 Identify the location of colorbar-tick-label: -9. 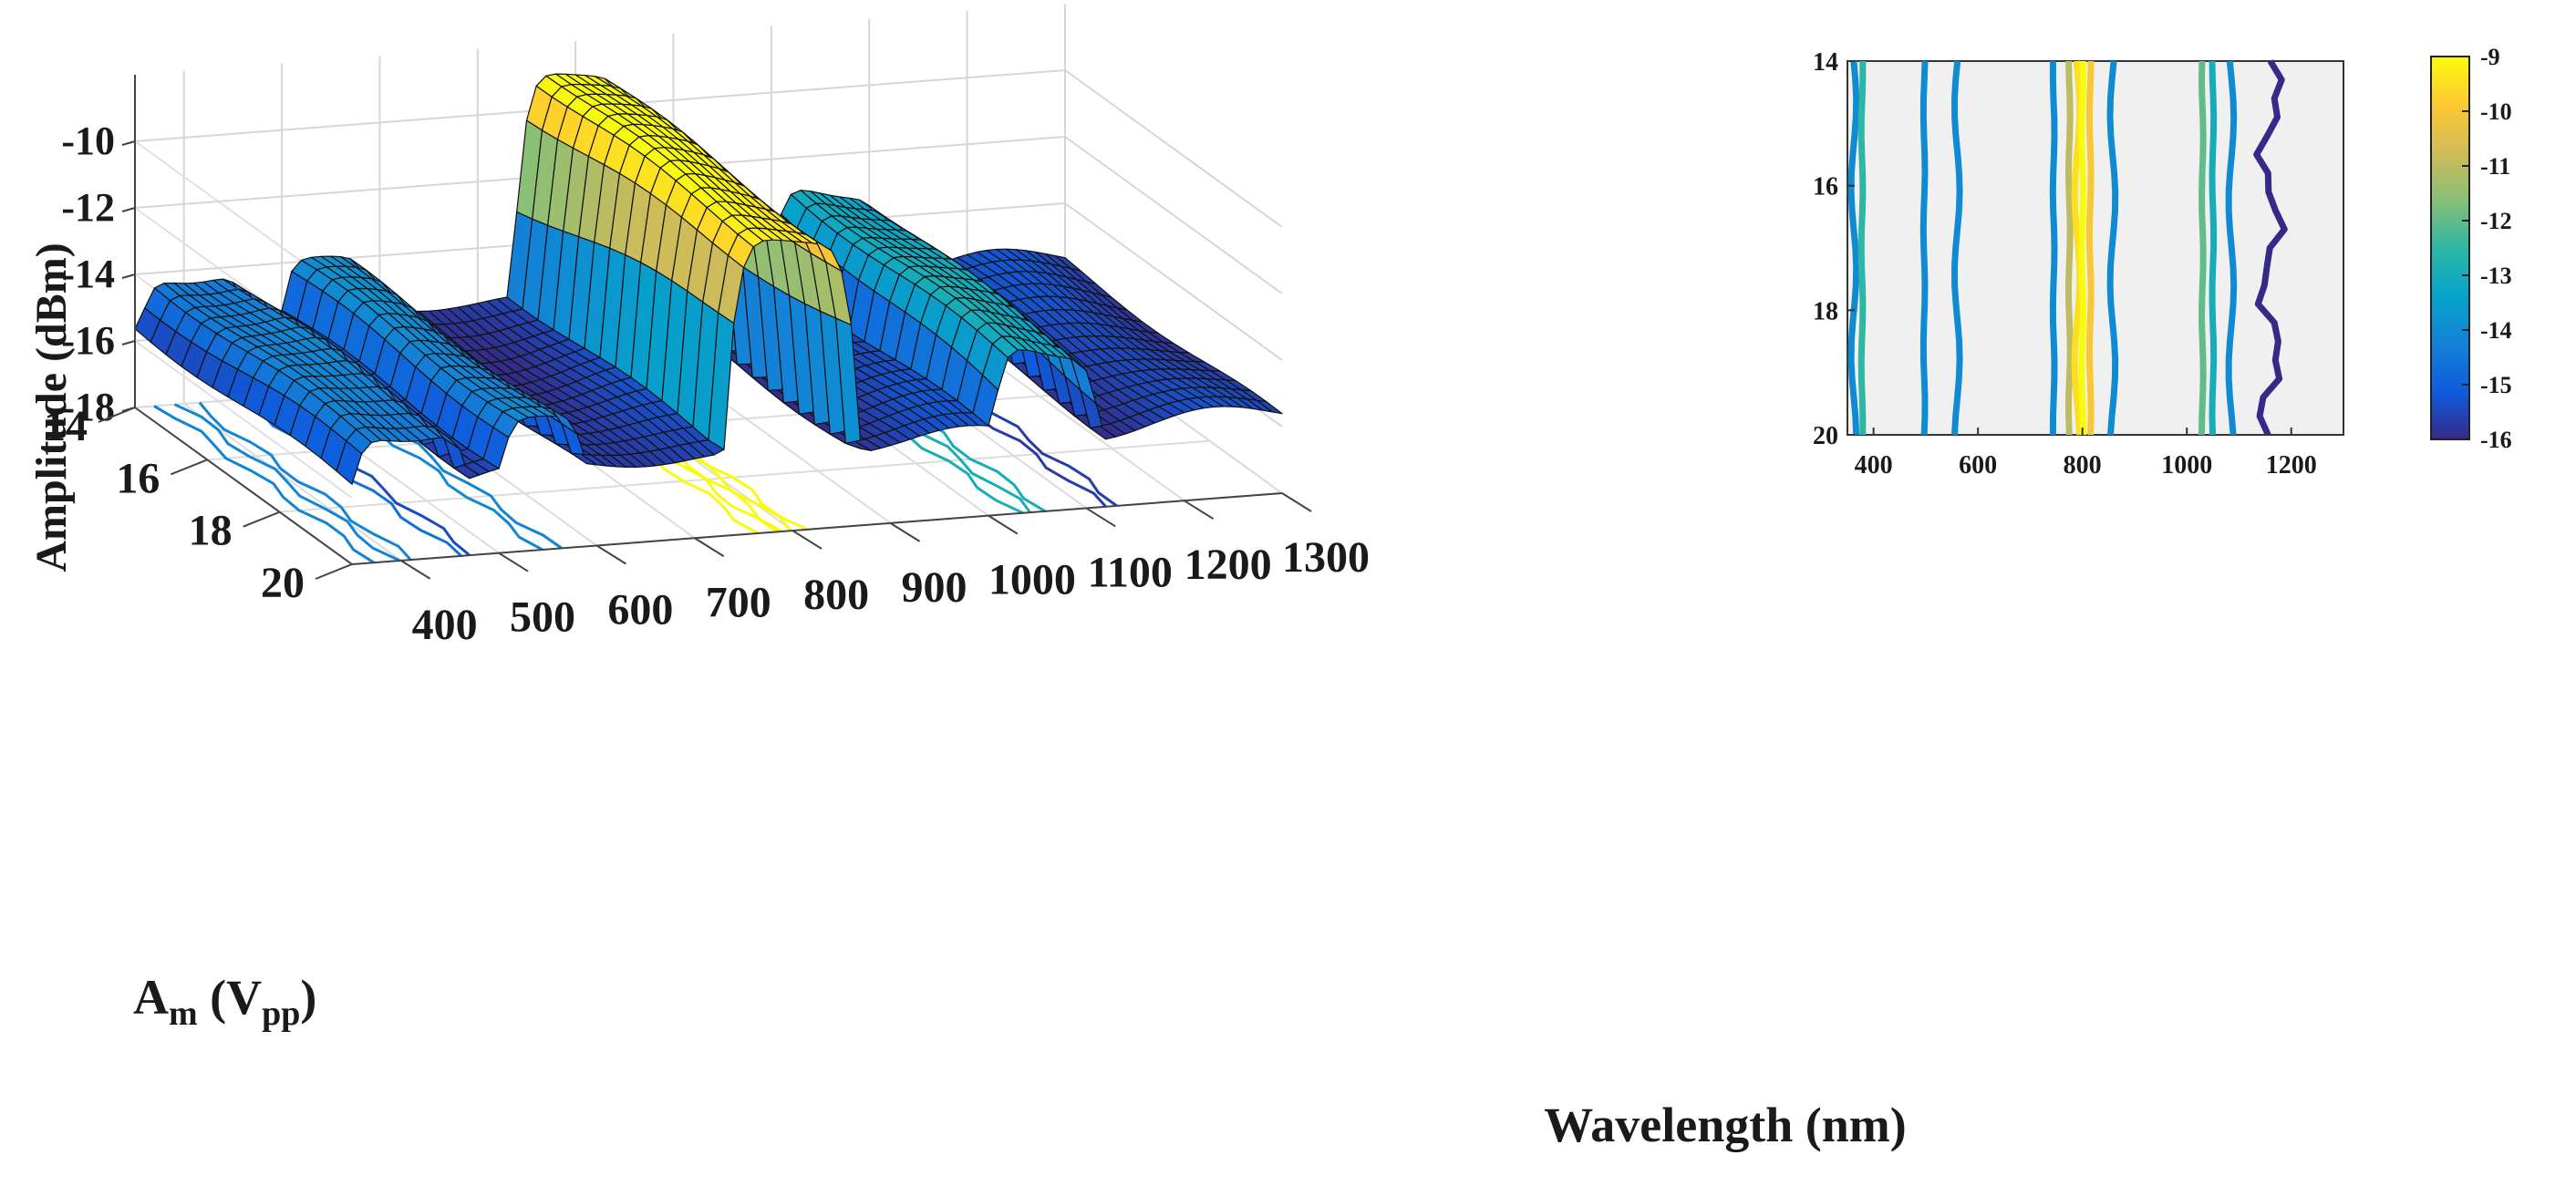
(2490, 57).